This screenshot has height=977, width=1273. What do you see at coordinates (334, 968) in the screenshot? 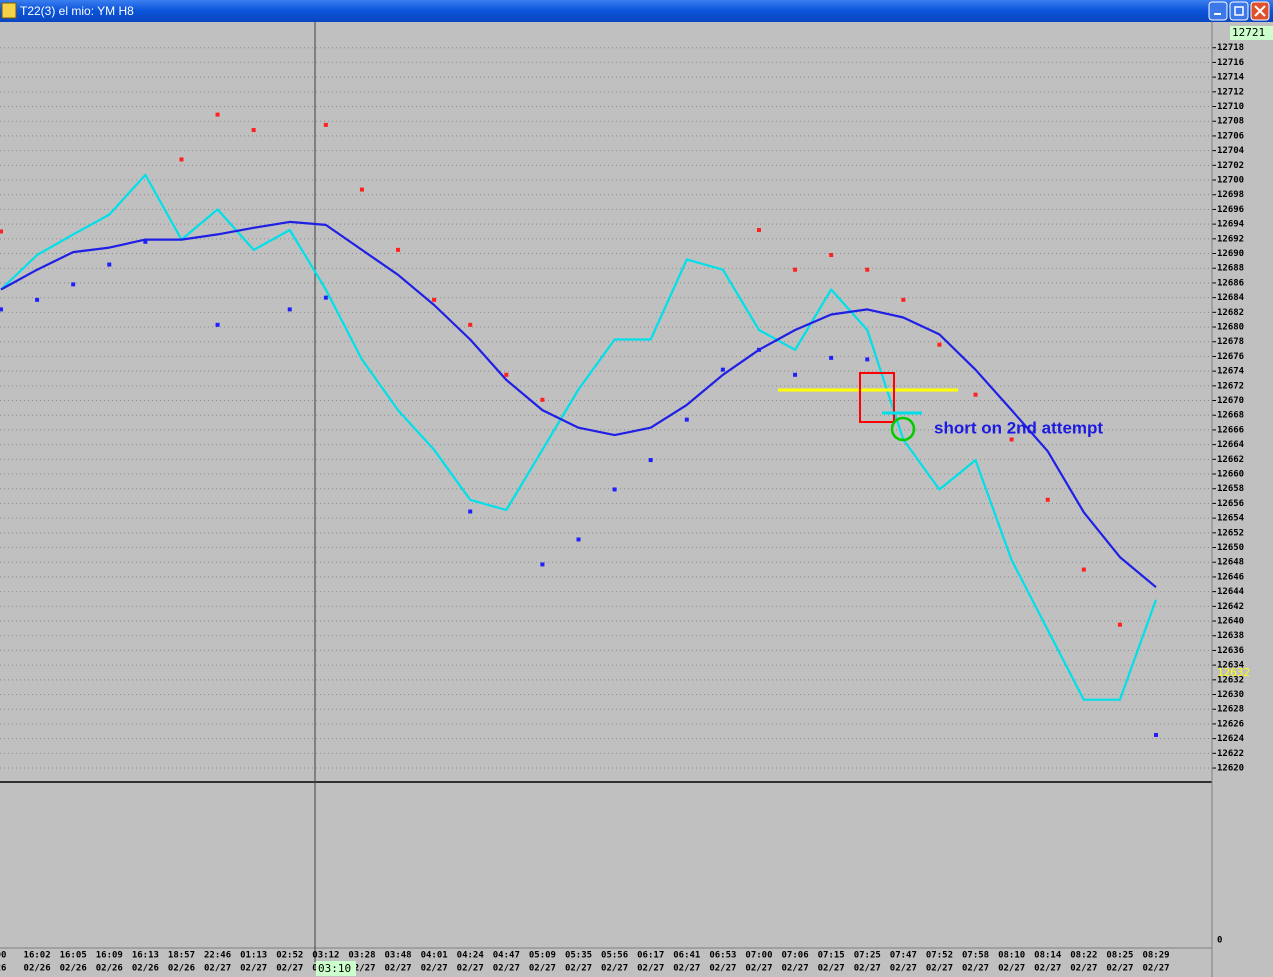
I see `cursor-label: 03:10` at bounding box center [334, 968].